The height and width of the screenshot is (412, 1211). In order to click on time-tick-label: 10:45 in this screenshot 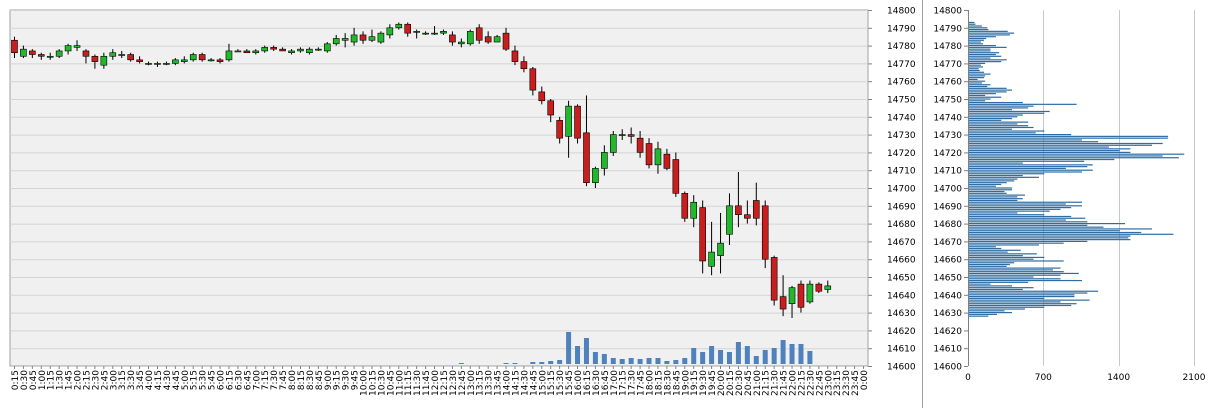, I will do `click(391, 383)`.